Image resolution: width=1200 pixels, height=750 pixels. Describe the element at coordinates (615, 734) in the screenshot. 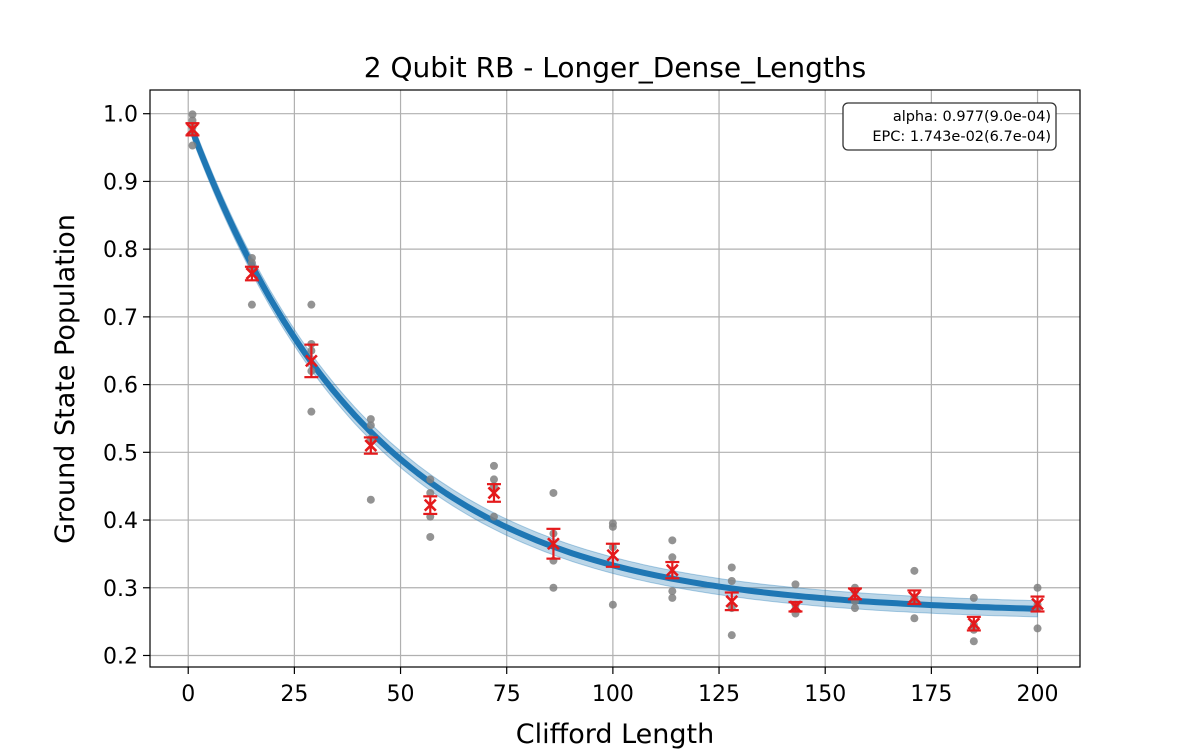

I see `x-axis-title: Clifford Length` at that location.